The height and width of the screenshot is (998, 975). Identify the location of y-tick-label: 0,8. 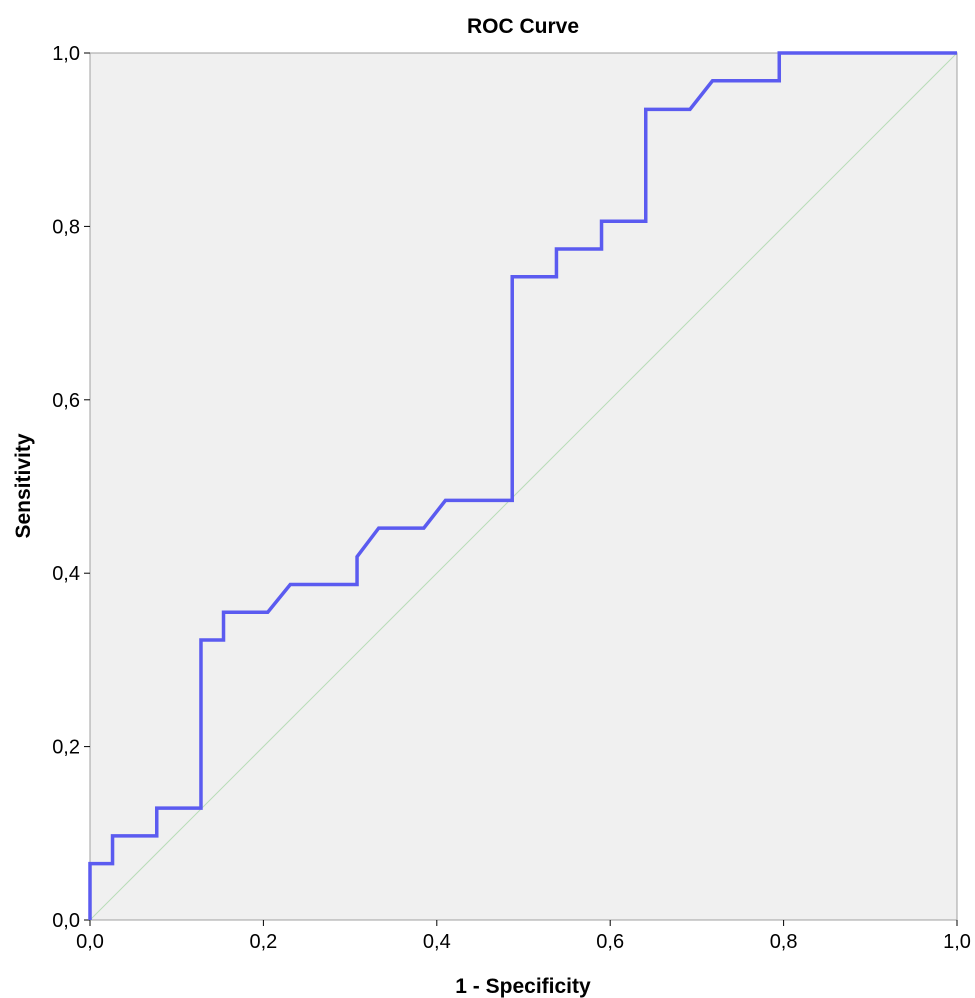
(66, 227).